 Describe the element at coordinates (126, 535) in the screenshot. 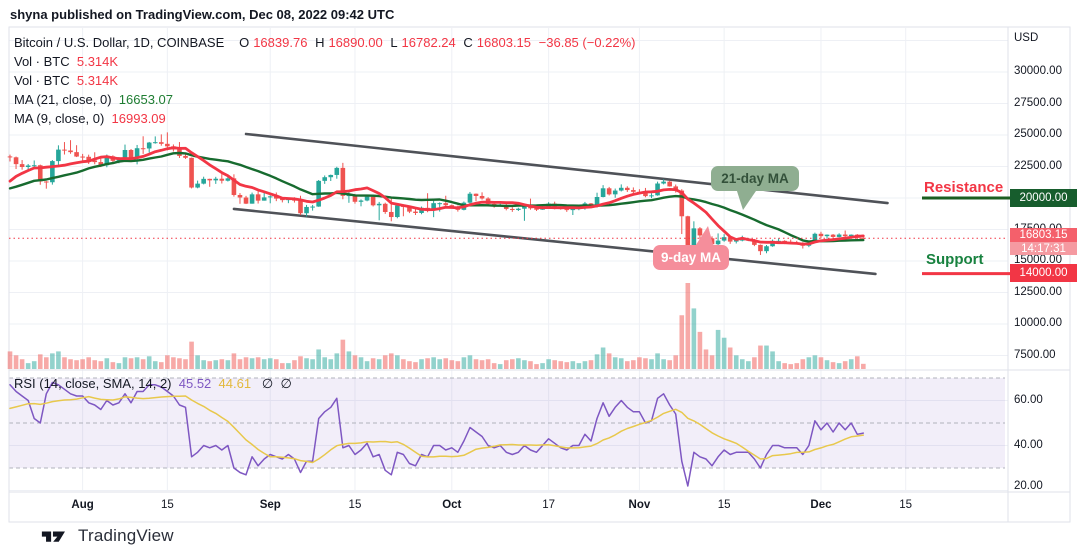

I see `tradingview-logo-text: TradingView` at that location.